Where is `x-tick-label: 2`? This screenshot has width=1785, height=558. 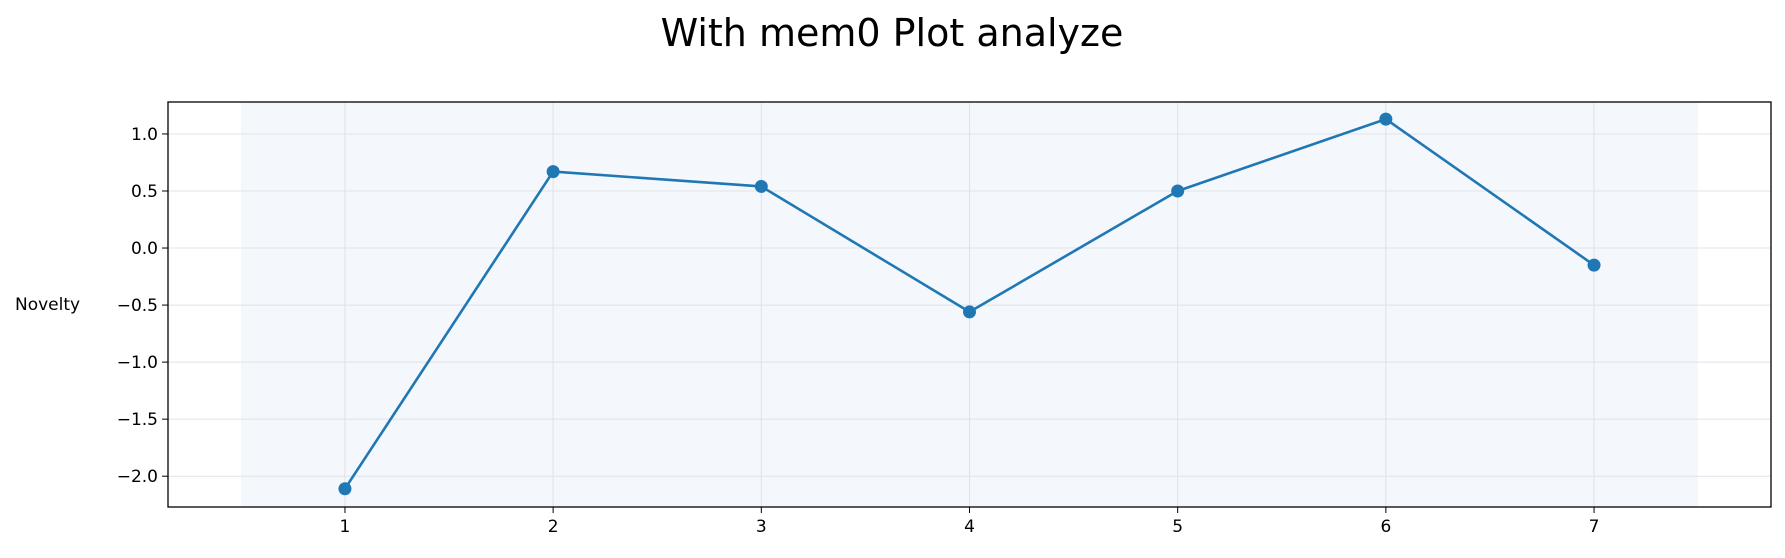 x-tick-label: 2 is located at coordinates (553, 527).